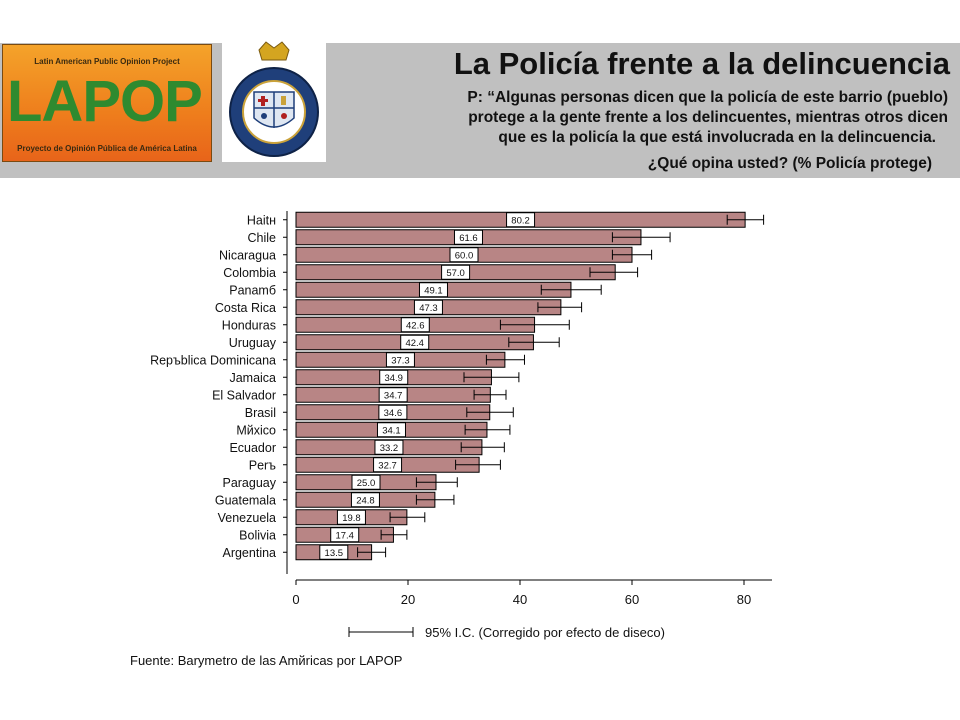 This screenshot has width=960, height=720. I want to click on category-label: Honduras, so click(249, 325).